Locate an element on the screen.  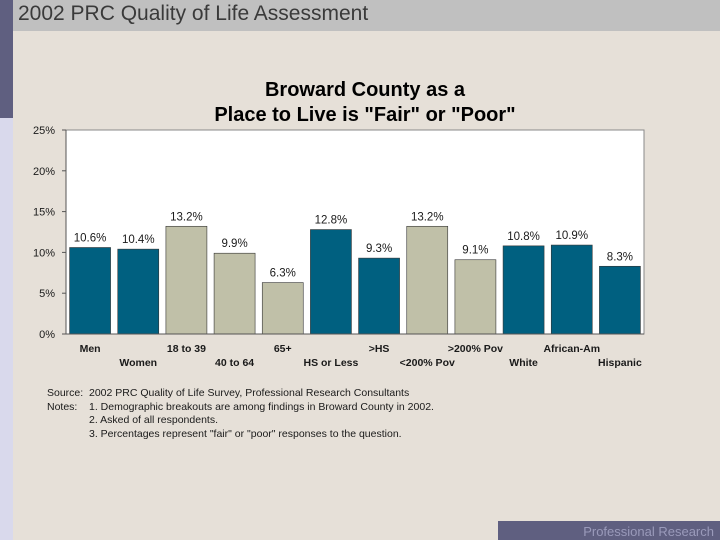
x-category-label: <200% Pov is located at coordinates (427, 363).